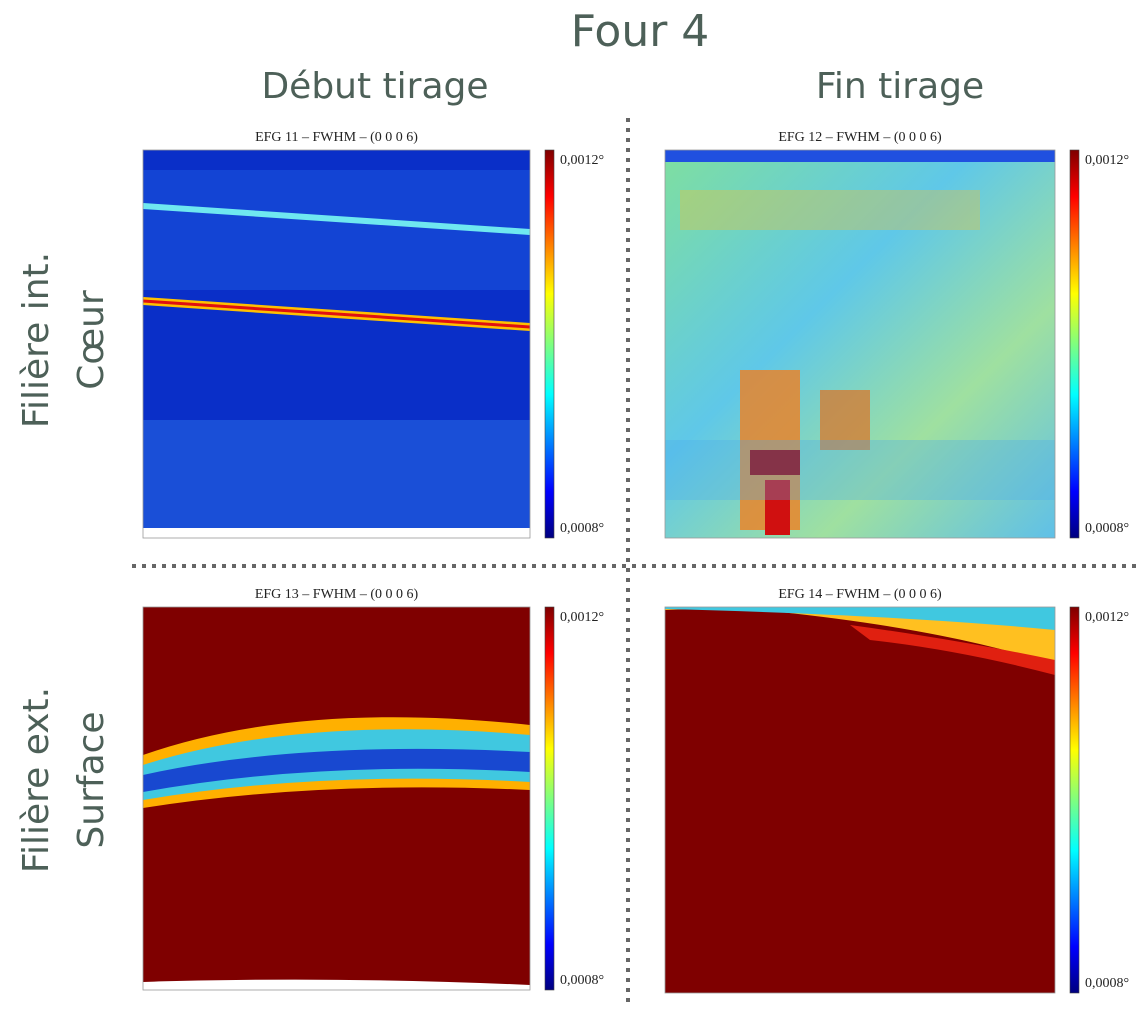 The image size is (1140, 1012). What do you see at coordinates (36, 340) in the screenshot?
I see `row-label: Filière int.` at bounding box center [36, 340].